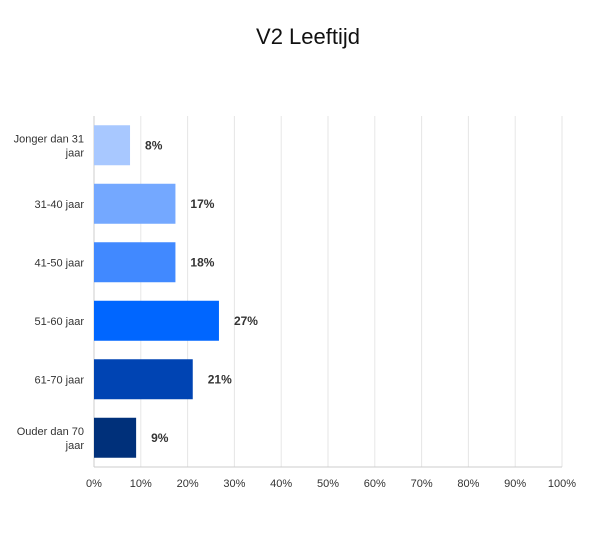 The image size is (616, 540). What do you see at coordinates (59, 380) in the screenshot?
I see `category-label: 61-70 jaar` at bounding box center [59, 380].